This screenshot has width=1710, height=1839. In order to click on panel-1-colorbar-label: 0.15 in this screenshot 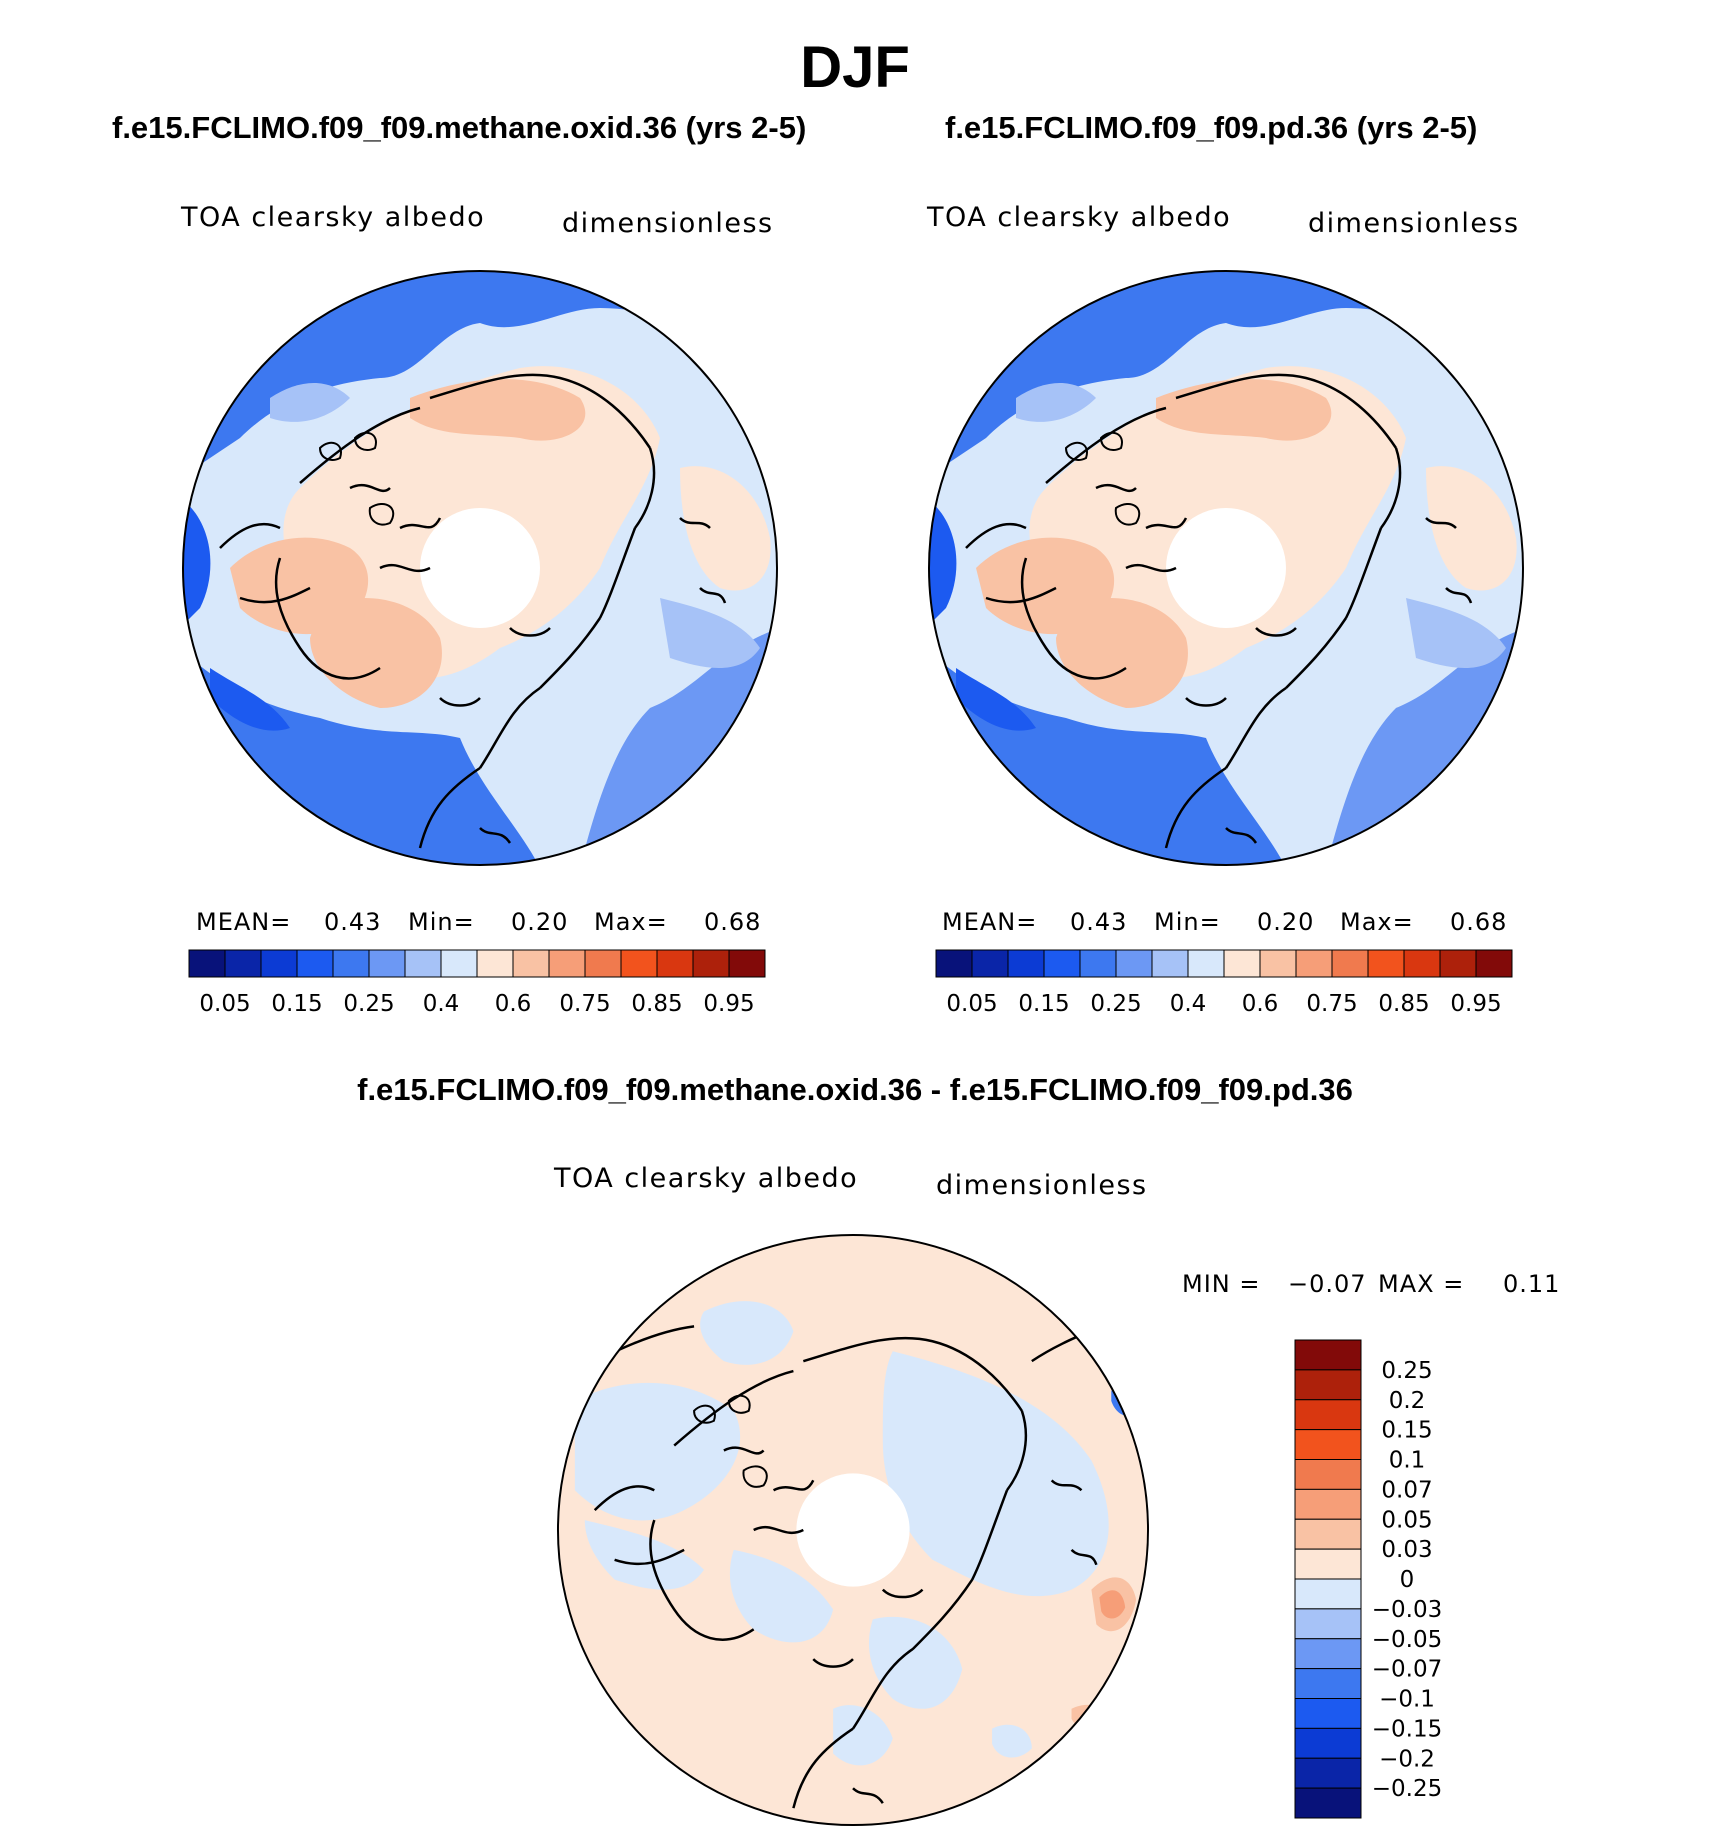, I will do `click(296, 1004)`.